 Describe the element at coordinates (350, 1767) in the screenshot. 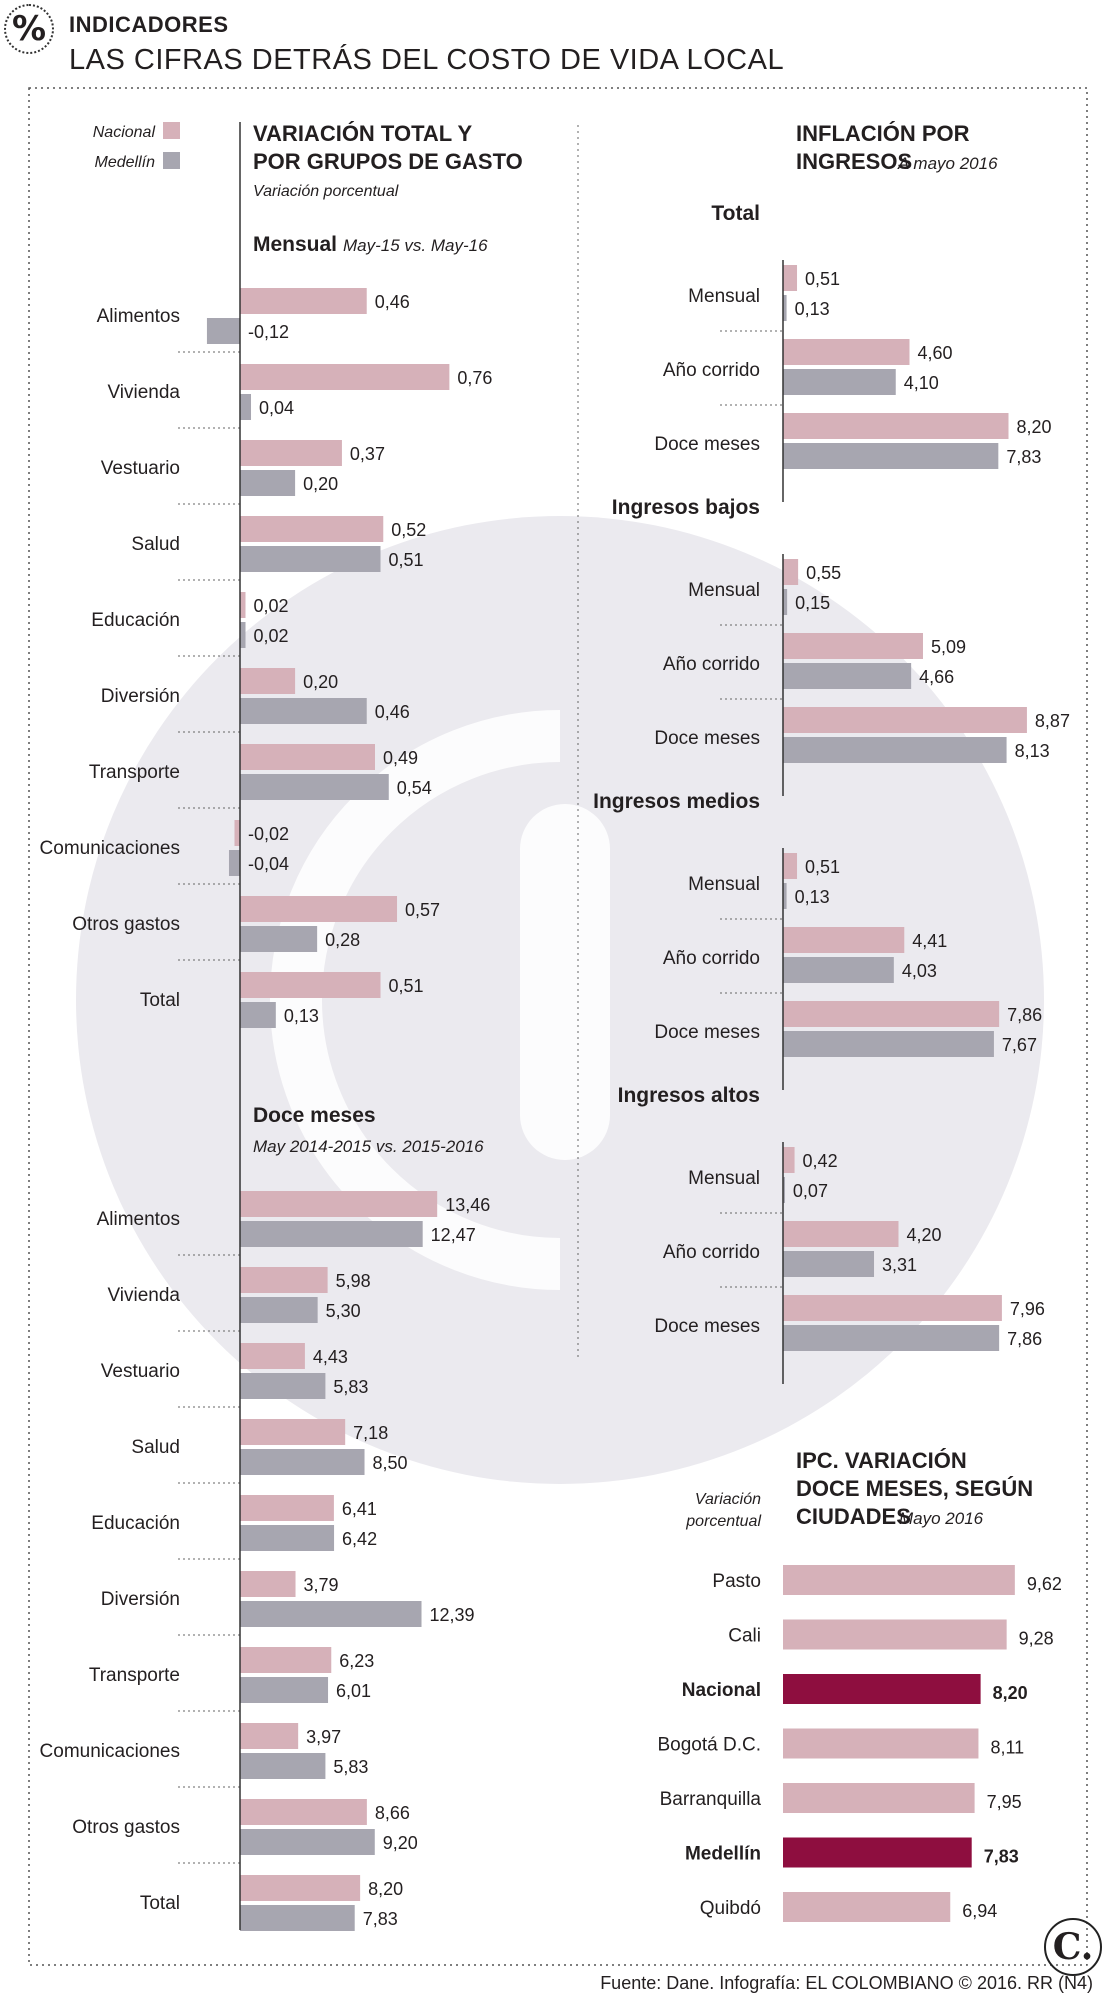

I see `value-label: 5,83` at that location.